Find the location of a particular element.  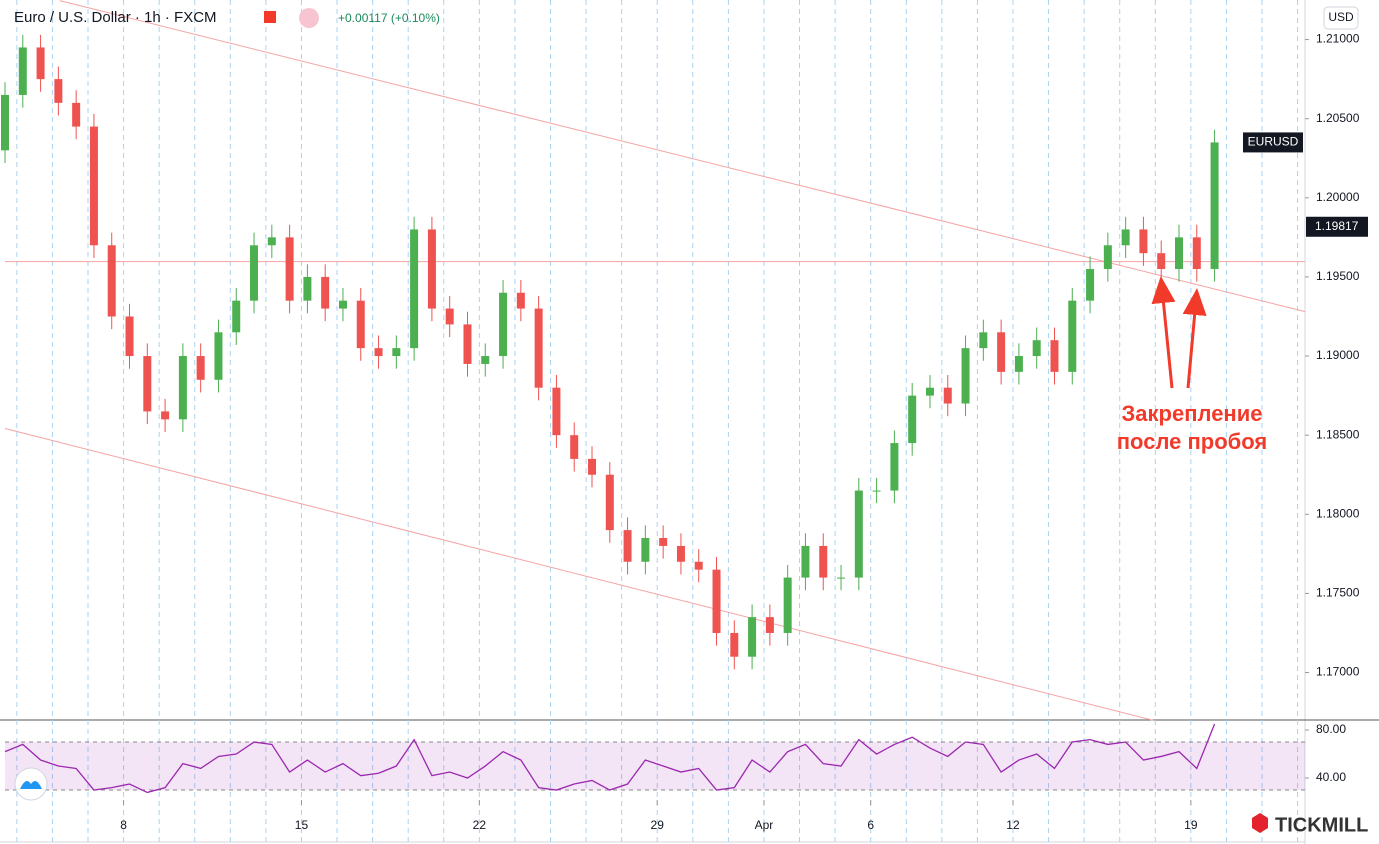

y-tick-label: 1.18500 is located at coordinates (1338, 434).